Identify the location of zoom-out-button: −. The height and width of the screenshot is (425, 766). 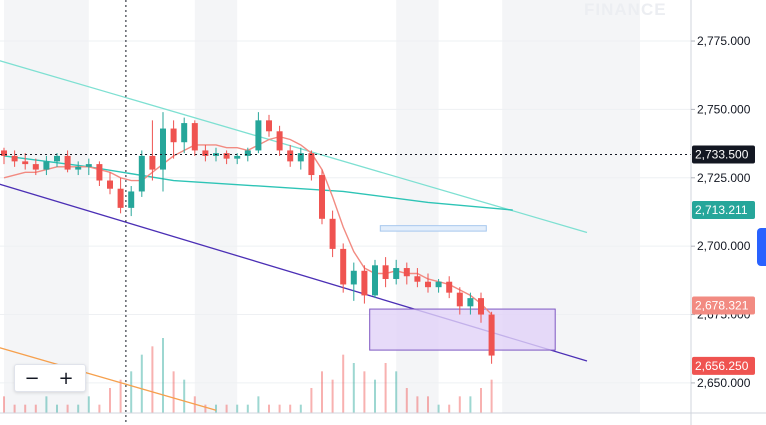
(32, 378).